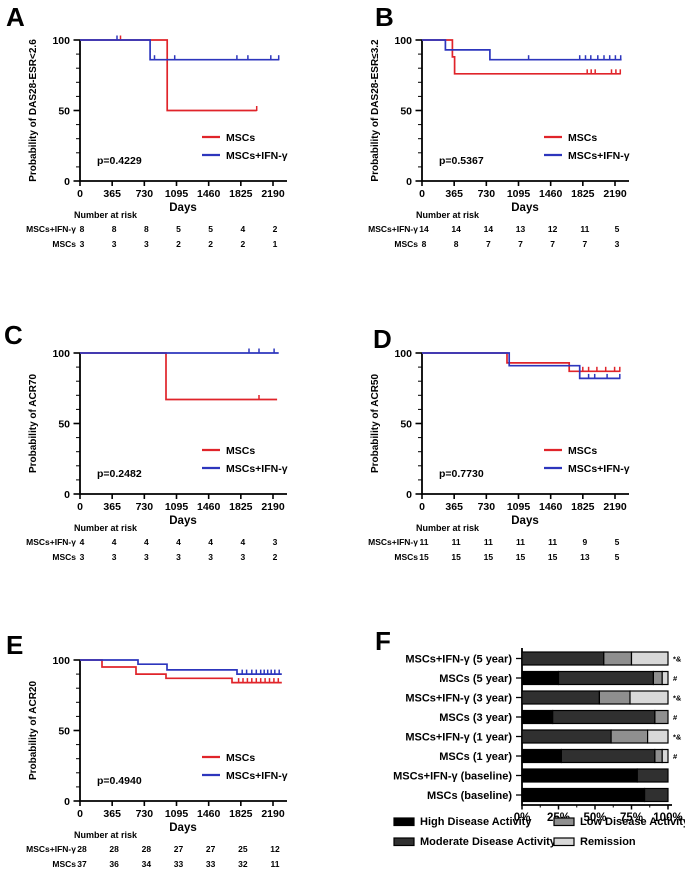 This screenshot has width=685, height=882. I want to click on bar-category-label: MSCs+IFN-γ (1 year), so click(458, 738).